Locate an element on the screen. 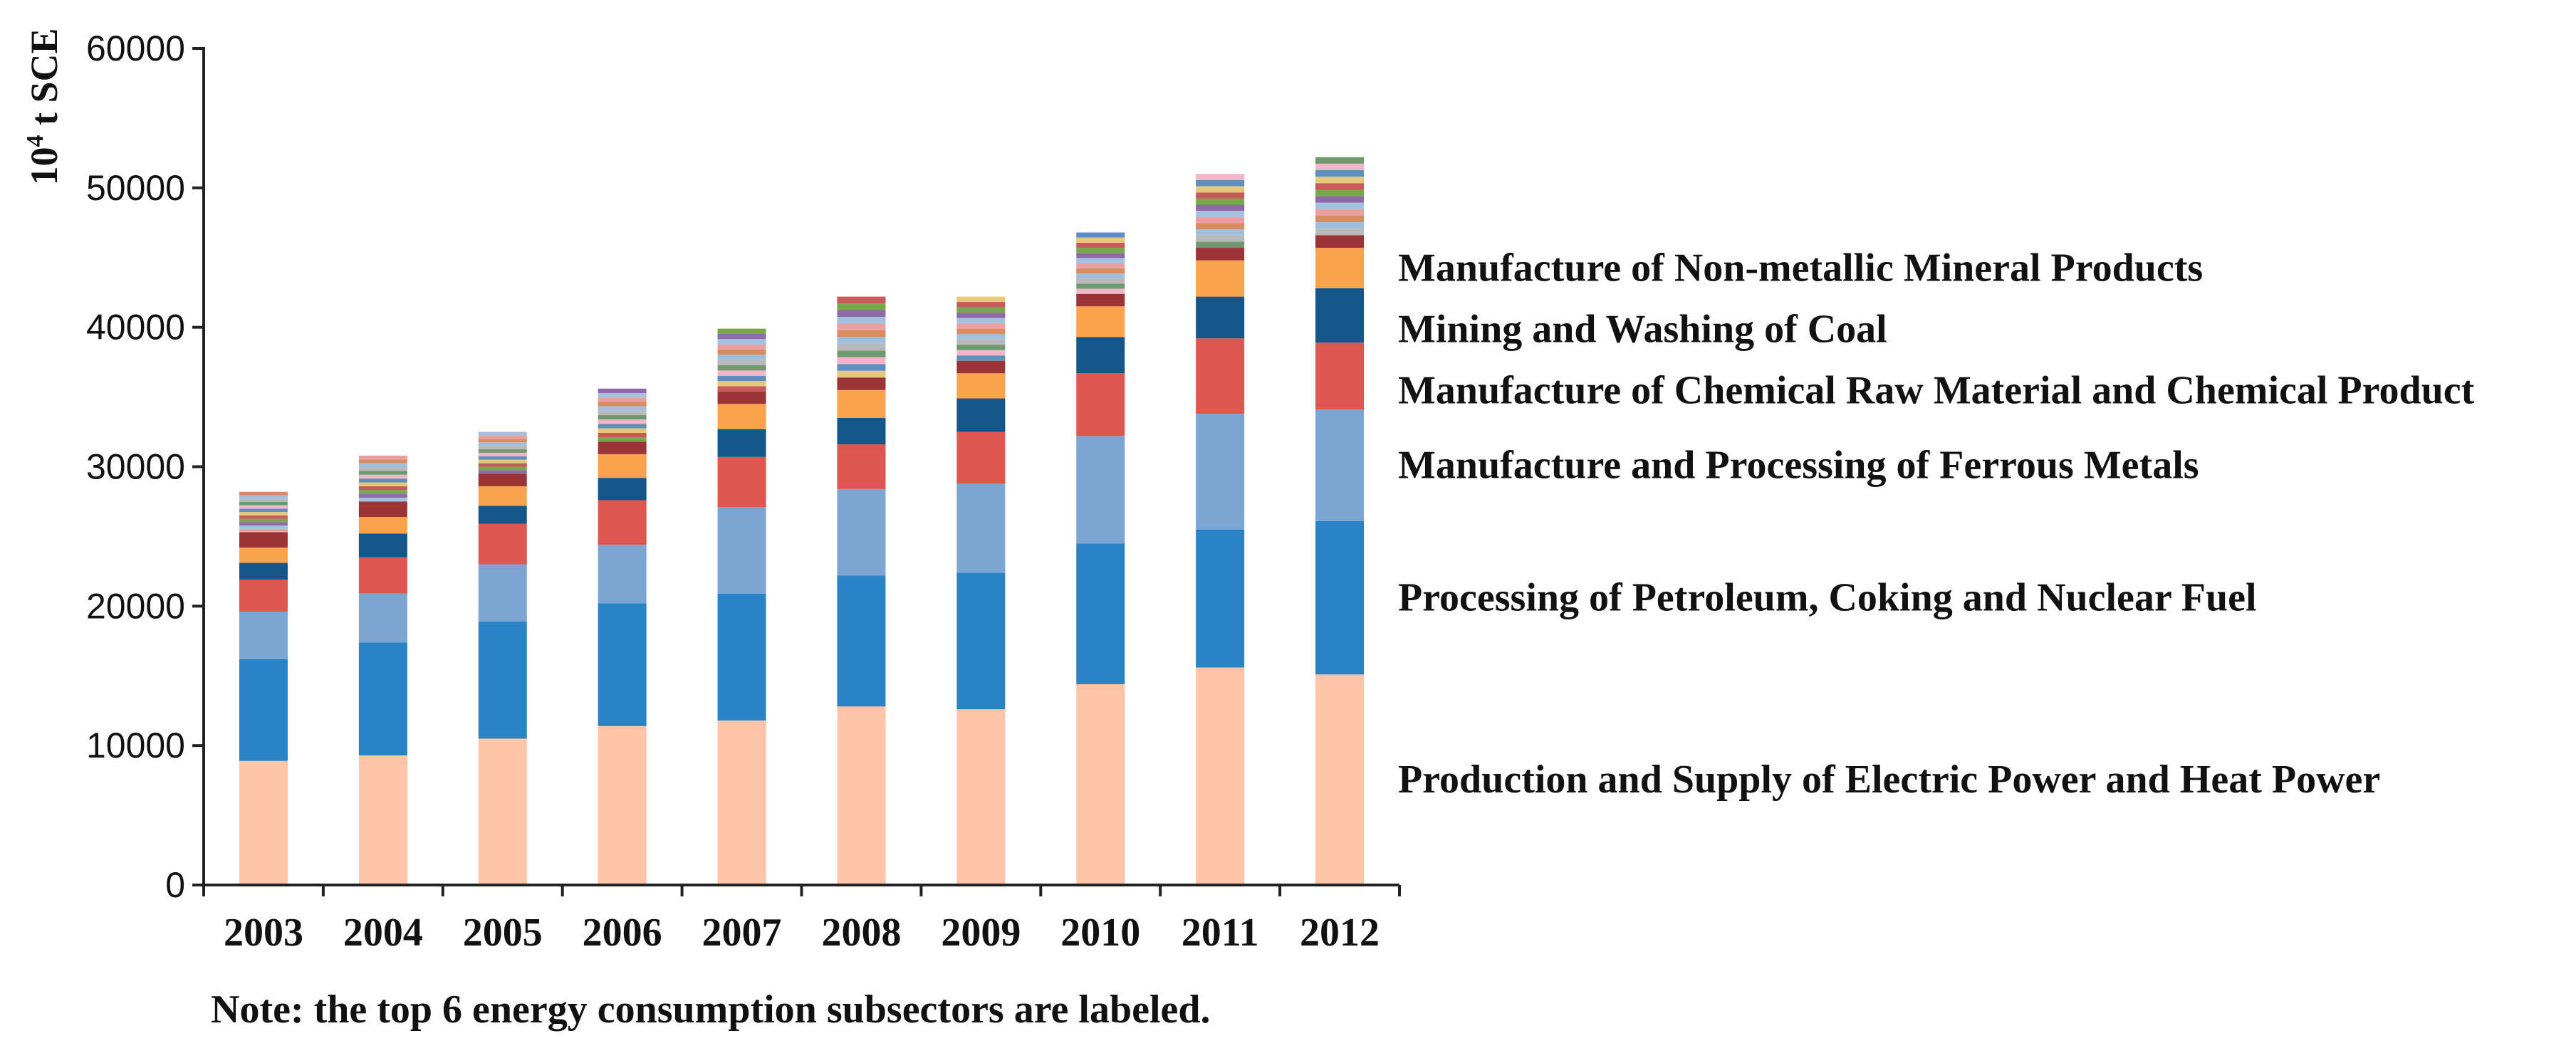 This screenshot has width=2576, height=1063. y-tick-label: 10000 is located at coordinates (135, 746).